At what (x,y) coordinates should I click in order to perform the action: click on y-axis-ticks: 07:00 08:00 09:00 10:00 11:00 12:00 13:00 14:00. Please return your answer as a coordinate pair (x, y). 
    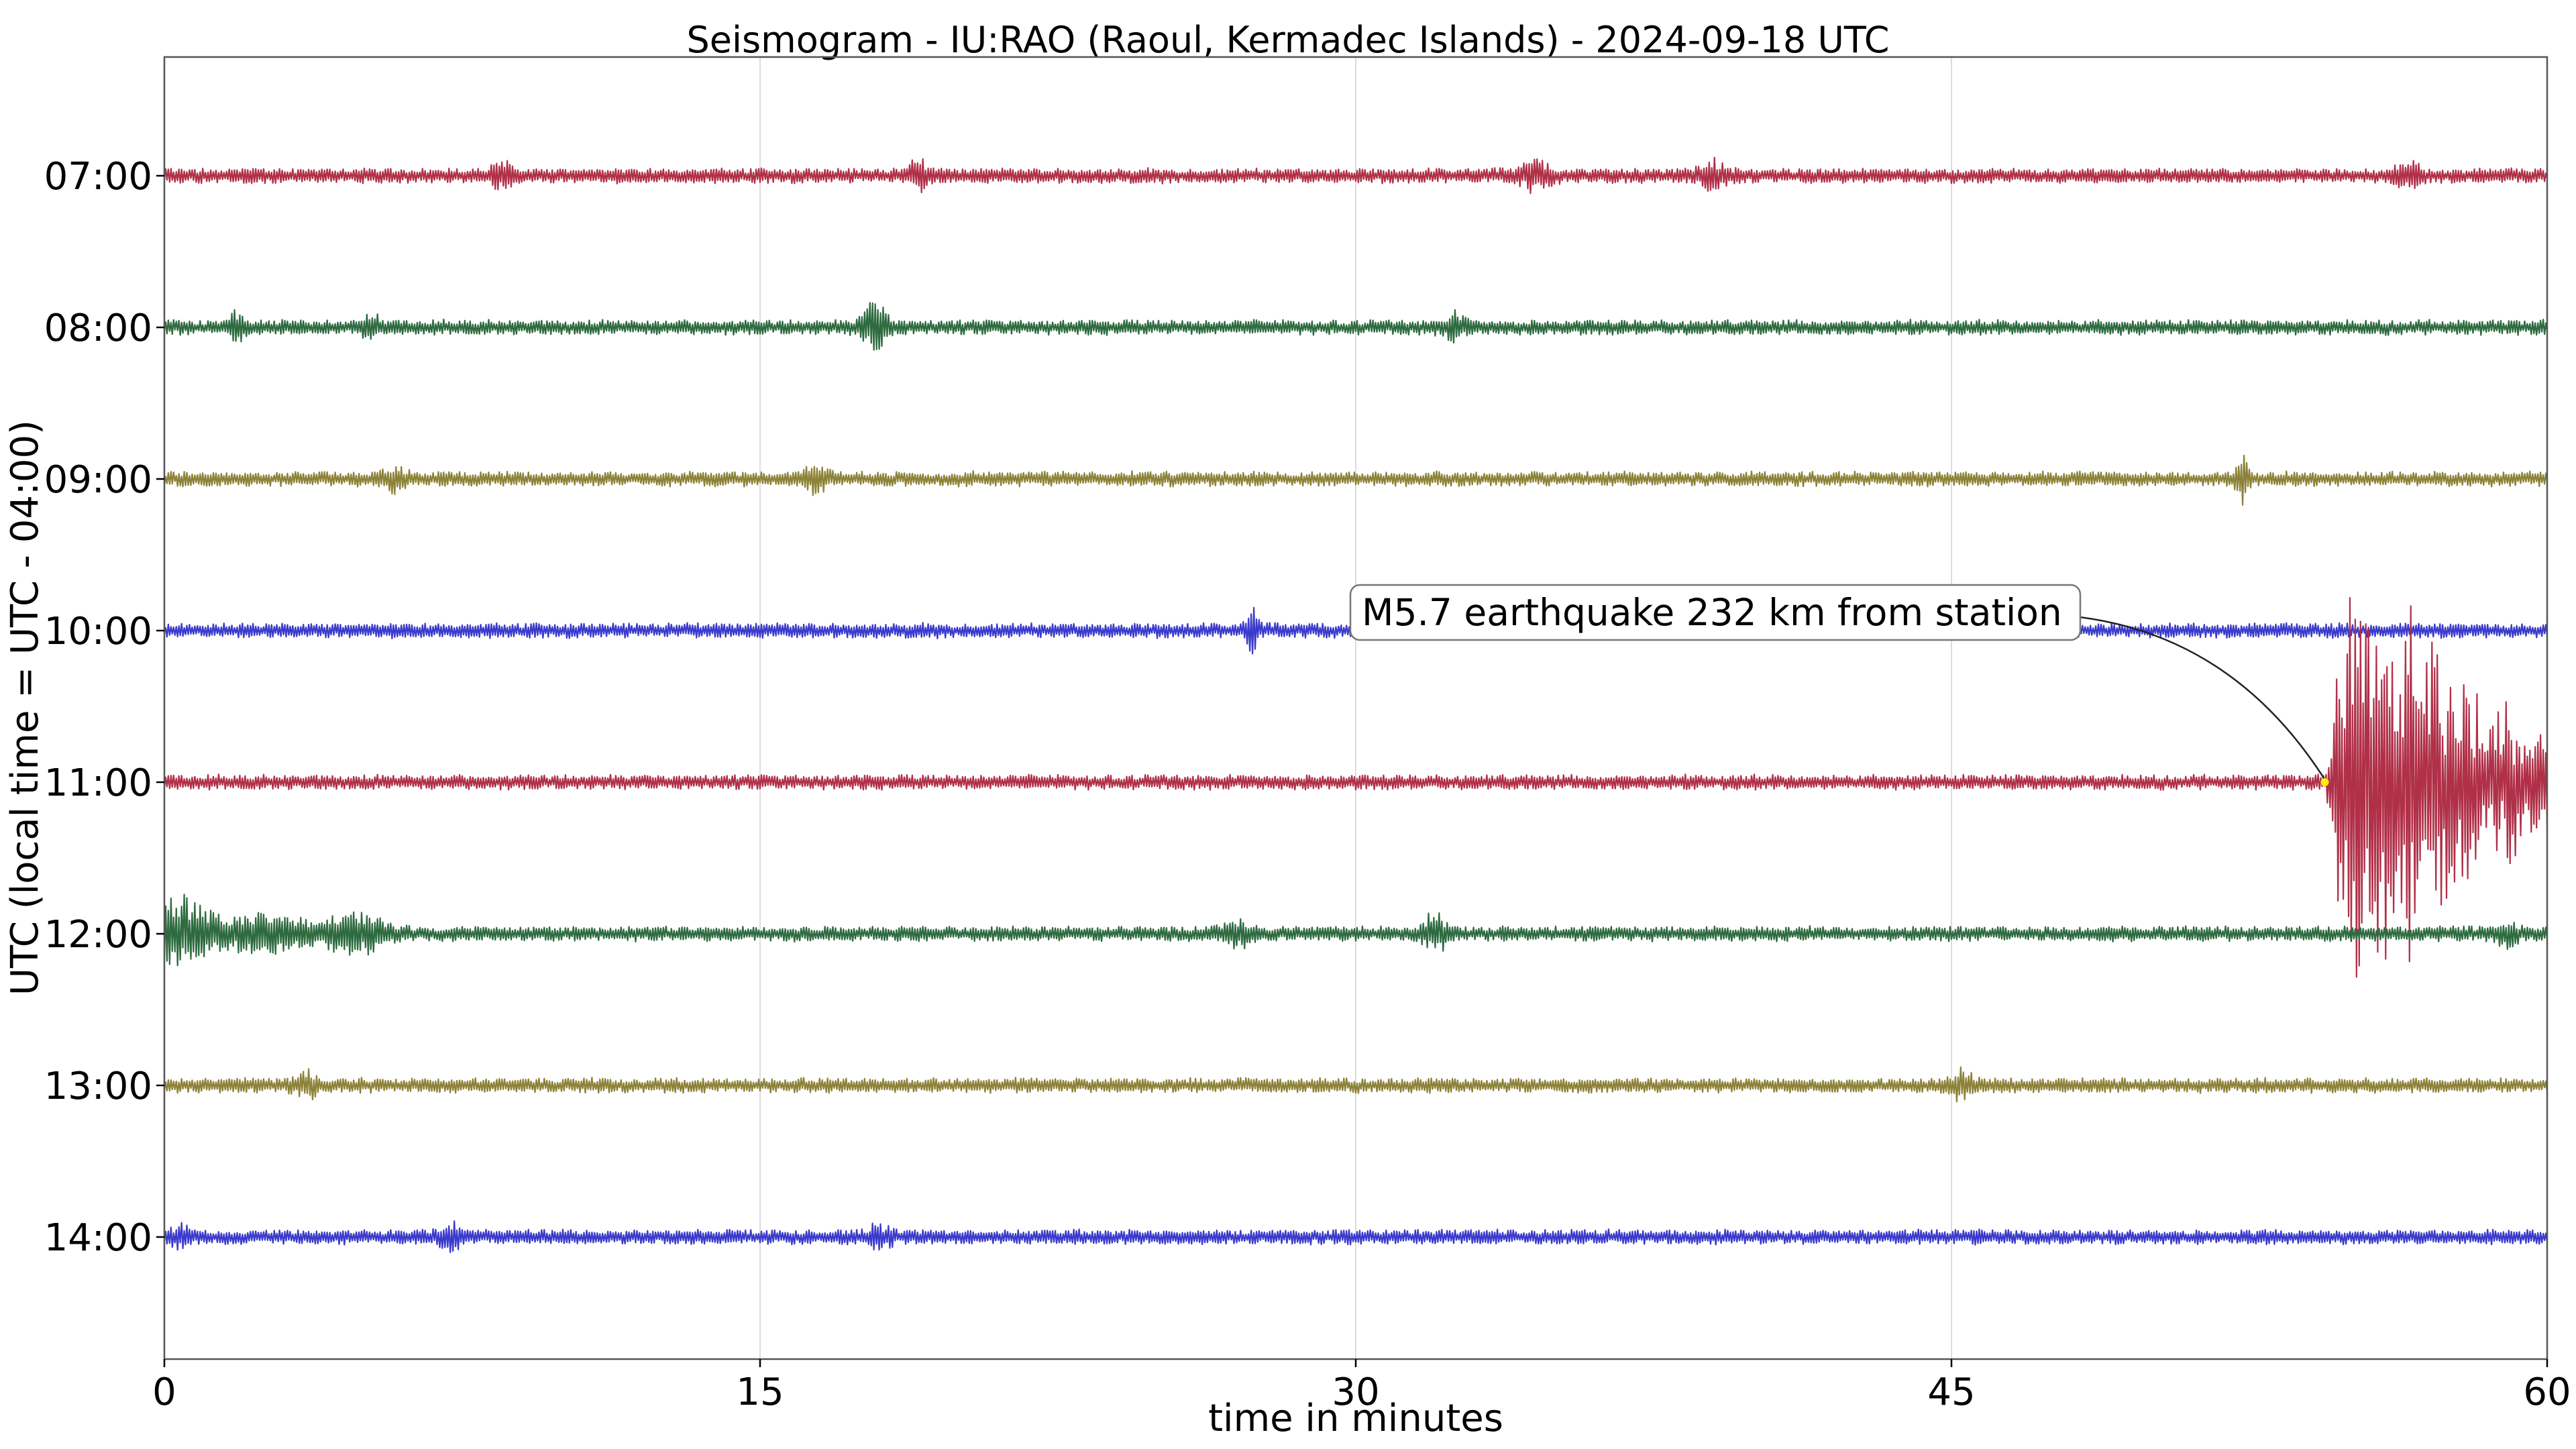
    Looking at the image, I should click on (104, 707).